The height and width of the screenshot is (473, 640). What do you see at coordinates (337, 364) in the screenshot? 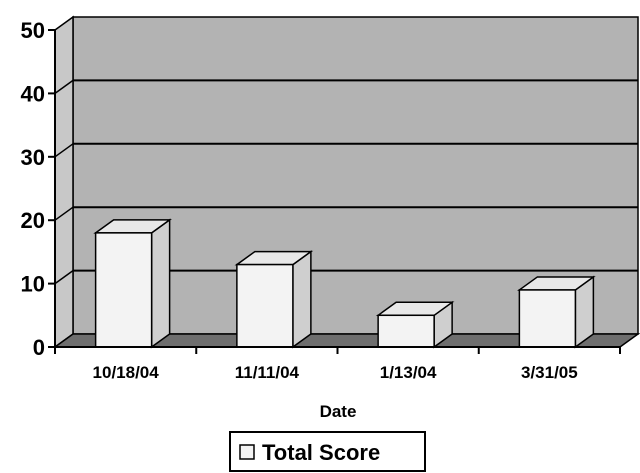
I see `x-axis: 10/18/04 11/11/04 1/13/04 3/31/05` at bounding box center [337, 364].